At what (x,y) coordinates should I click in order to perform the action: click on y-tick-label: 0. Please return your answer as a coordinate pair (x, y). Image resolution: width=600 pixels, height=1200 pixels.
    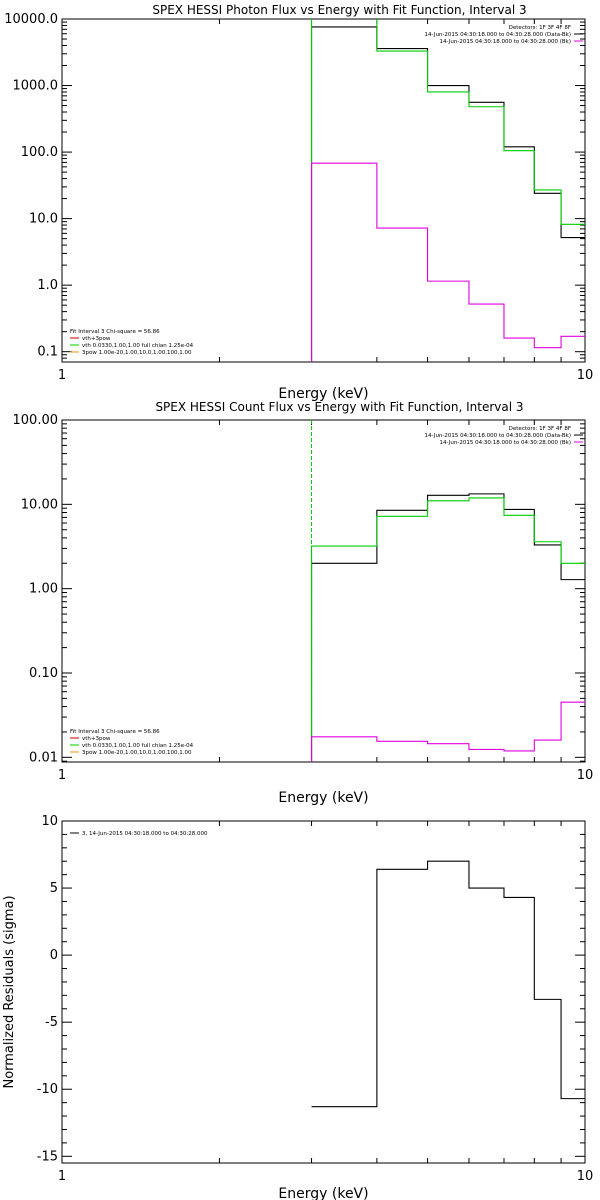
    Looking at the image, I should click on (54, 955).